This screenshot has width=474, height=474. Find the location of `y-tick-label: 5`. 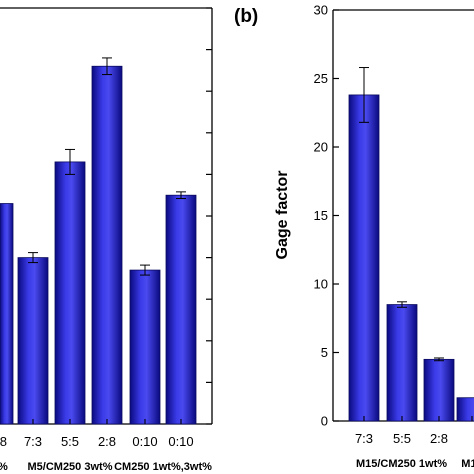

y-tick-label: 5 is located at coordinates (324, 352).